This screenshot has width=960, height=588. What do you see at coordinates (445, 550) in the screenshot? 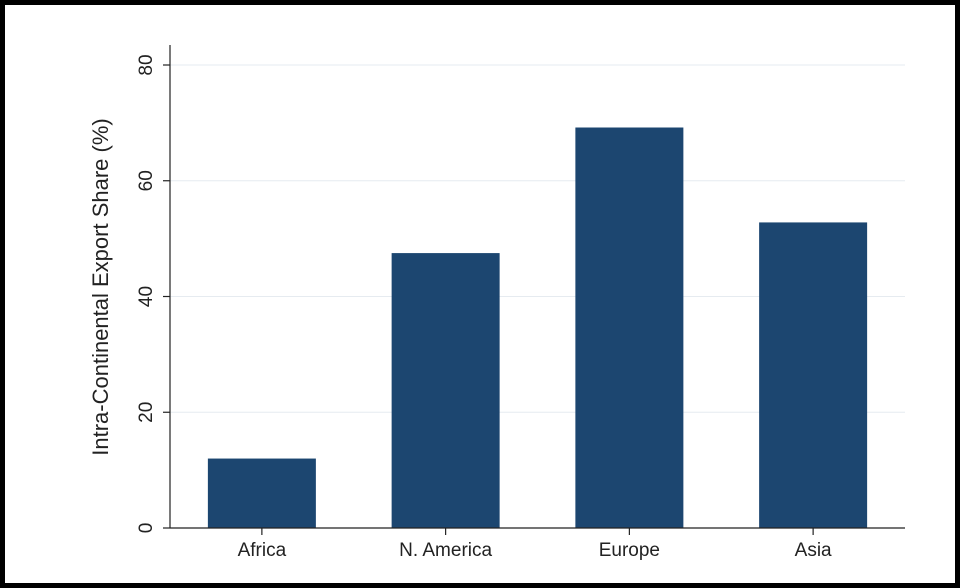
I see `x-tick-label-1: N. America` at bounding box center [445, 550].